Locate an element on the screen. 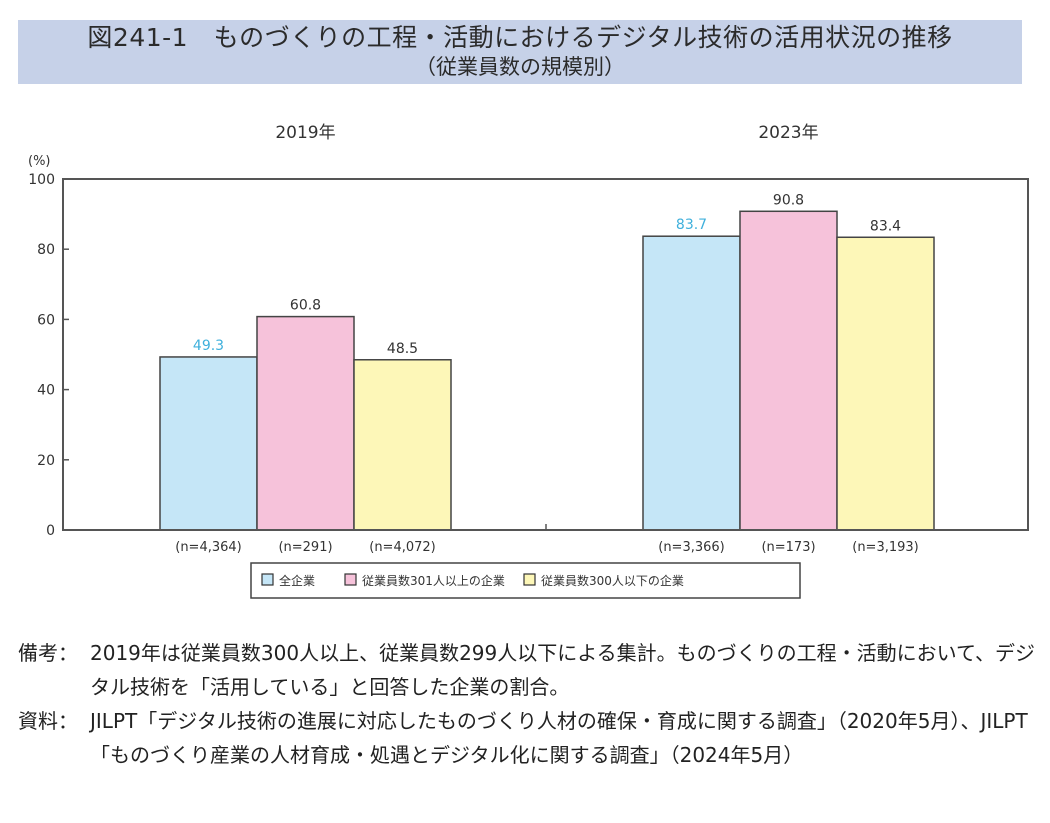 The width and height of the screenshot is (1050, 823). remarks-label: 備考： is located at coordinates (48, 653).